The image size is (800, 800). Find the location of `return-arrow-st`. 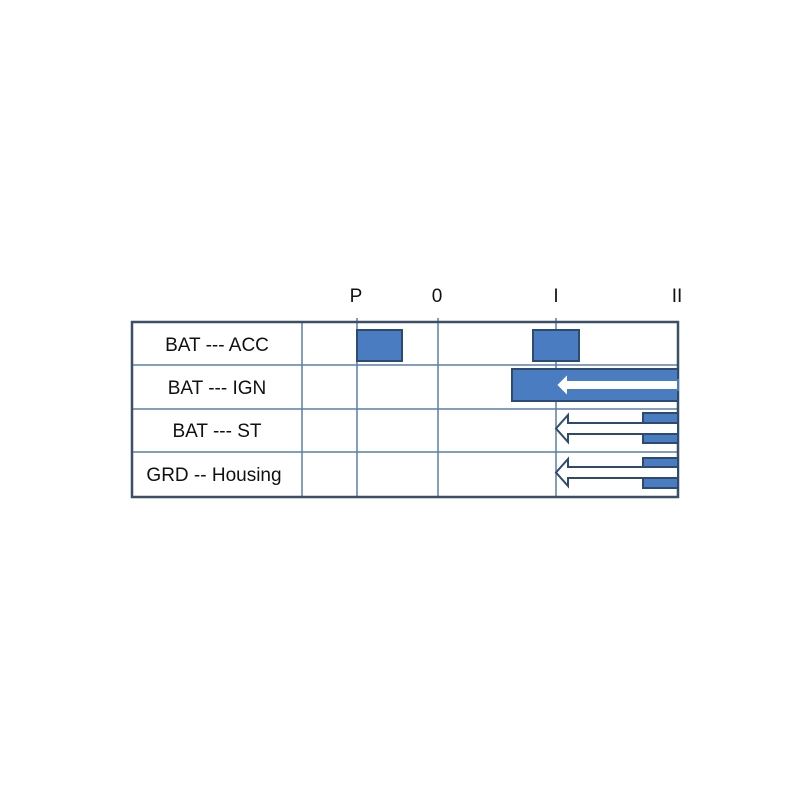

return-arrow-st is located at coordinates (616, 428).